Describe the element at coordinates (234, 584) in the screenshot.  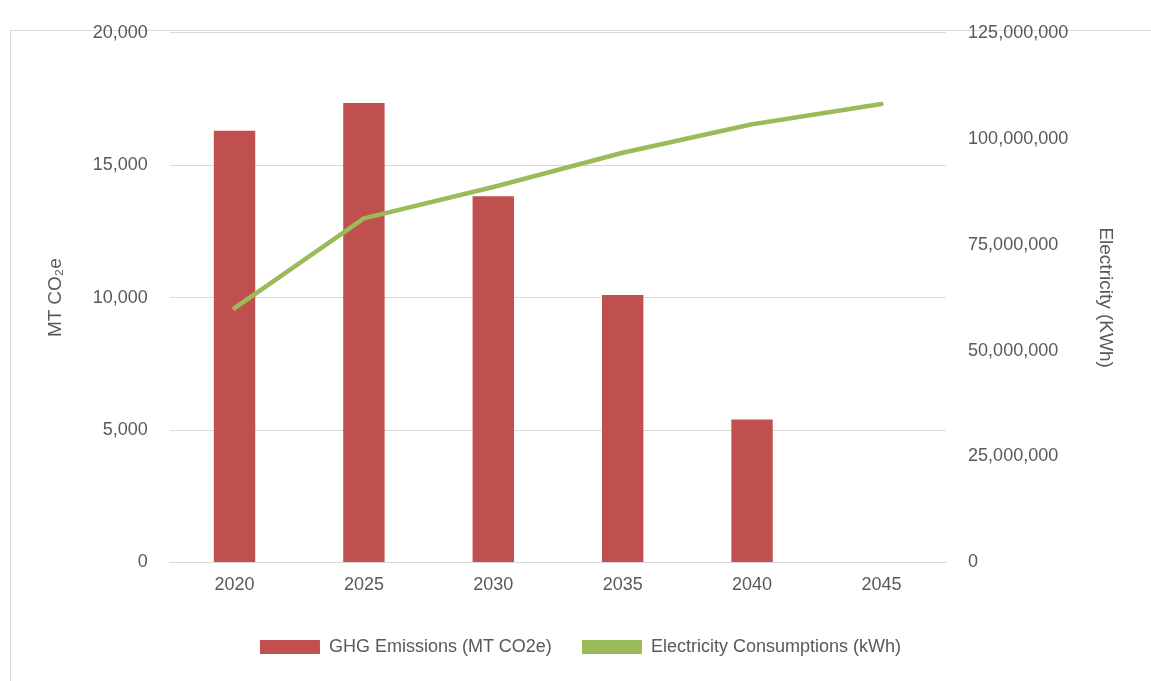
I see `x-tick-label: 2020` at that location.